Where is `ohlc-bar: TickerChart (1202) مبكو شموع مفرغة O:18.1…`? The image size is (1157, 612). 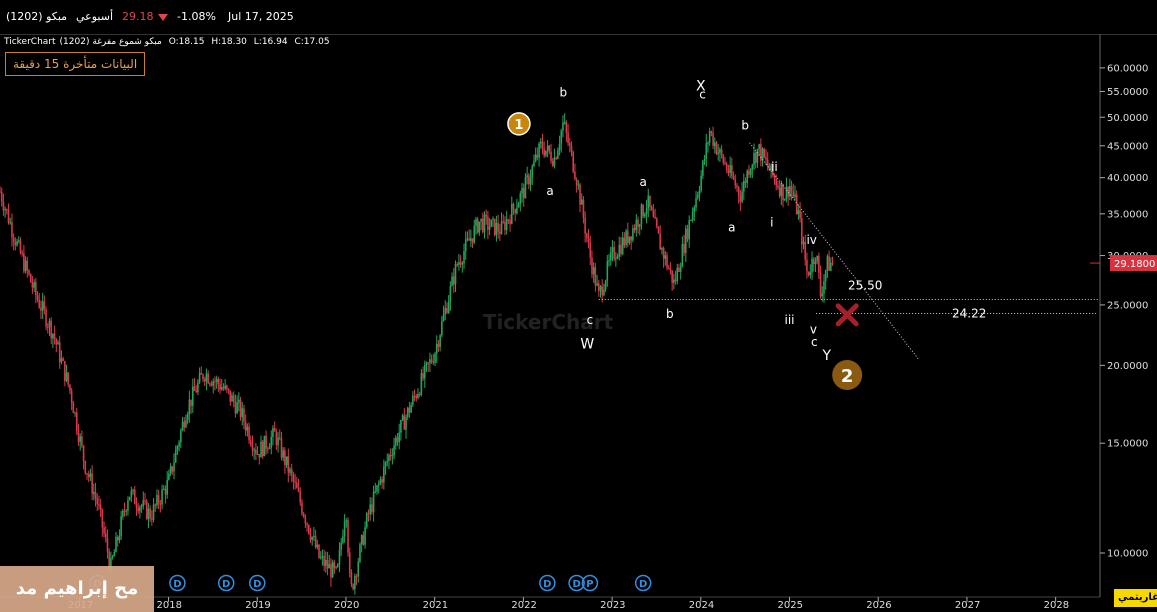 ohlc-bar: TickerChart (1202) مبكو شموع مفرغة O:18.1… is located at coordinates (169, 42).